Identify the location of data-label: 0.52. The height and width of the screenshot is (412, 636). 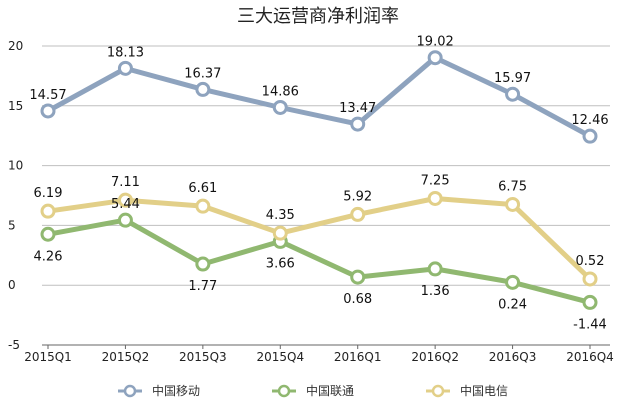
(590, 261).